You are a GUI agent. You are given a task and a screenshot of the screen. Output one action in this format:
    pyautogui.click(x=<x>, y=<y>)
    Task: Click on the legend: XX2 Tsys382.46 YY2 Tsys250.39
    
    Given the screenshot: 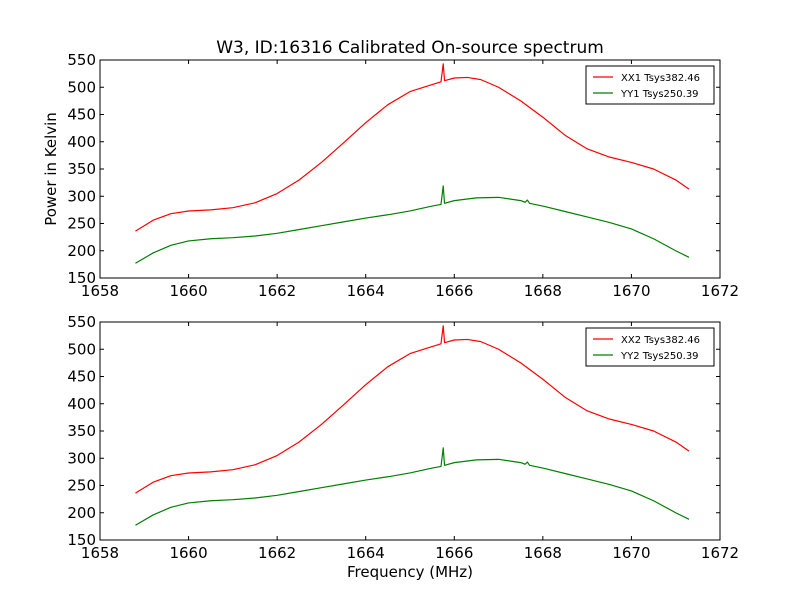 What is the action you would take?
    pyautogui.click(x=650, y=347)
    